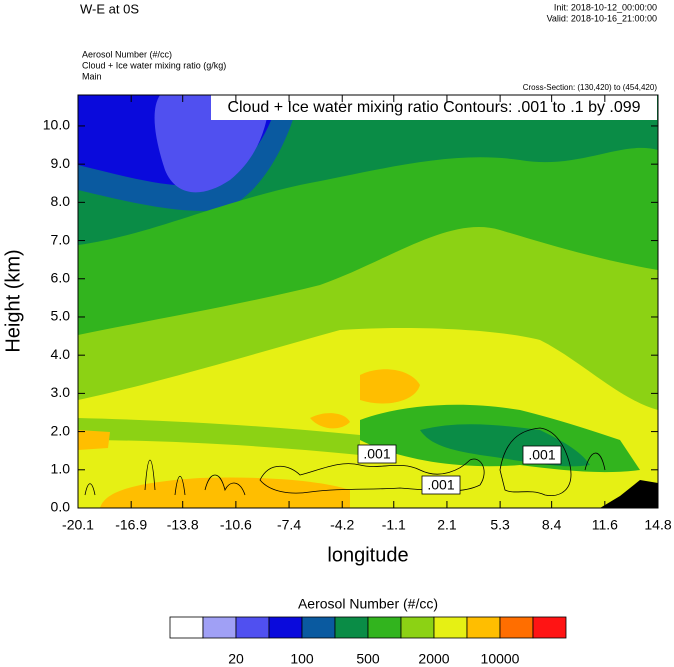 The image size is (674, 667). I want to click on cross-section: Cross-Section: (130,420) to (454,420), so click(590, 87).